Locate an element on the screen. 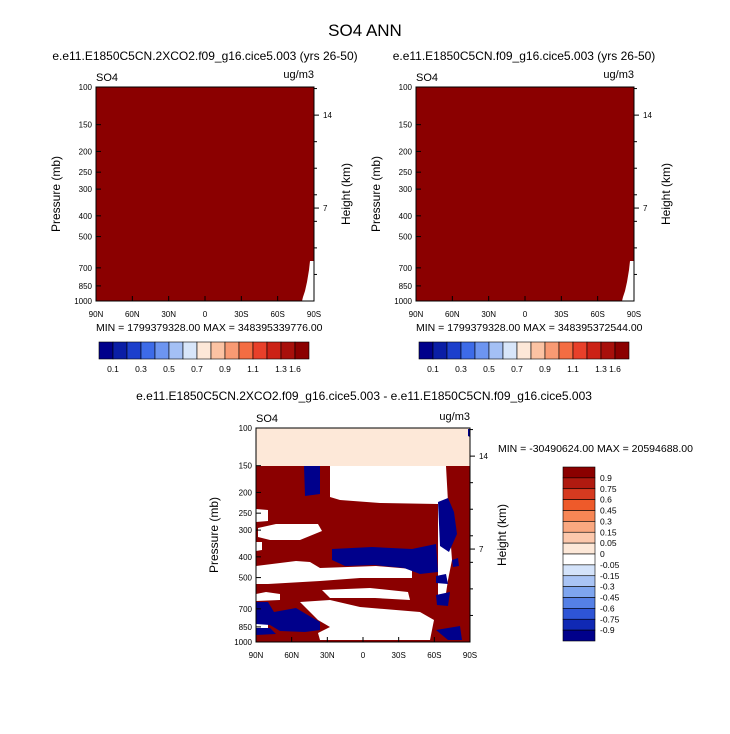 Image resolution: width=730 pixels, height=734 pixels. panel3-field-label: SO4 is located at coordinates (267, 419).